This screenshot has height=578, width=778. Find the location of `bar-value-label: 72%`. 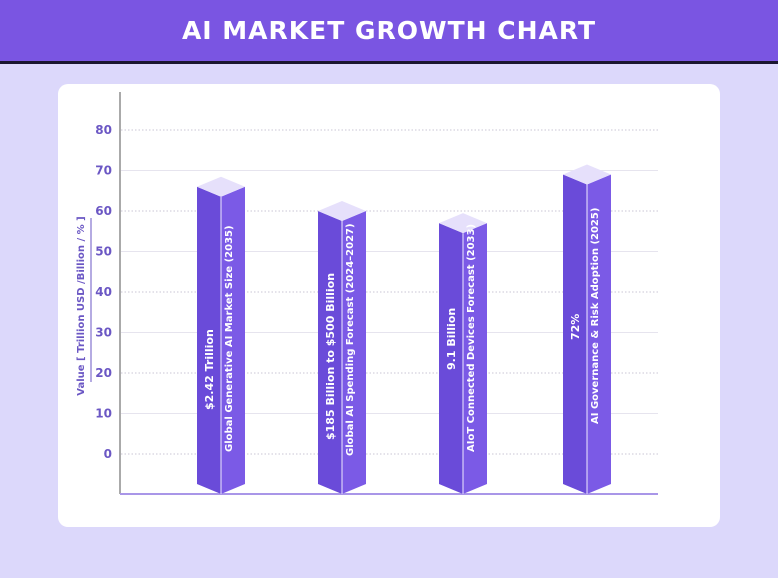

bar-value-label: 72% is located at coordinates (575, 327).